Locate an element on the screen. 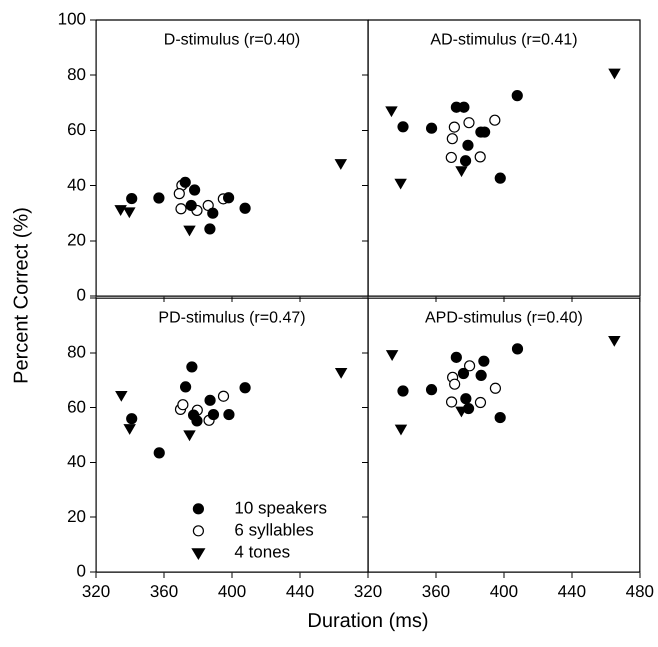 This screenshot has width=658, height=647. text: D-stimulus (r=0.40) is located at coordinates (232, 39).